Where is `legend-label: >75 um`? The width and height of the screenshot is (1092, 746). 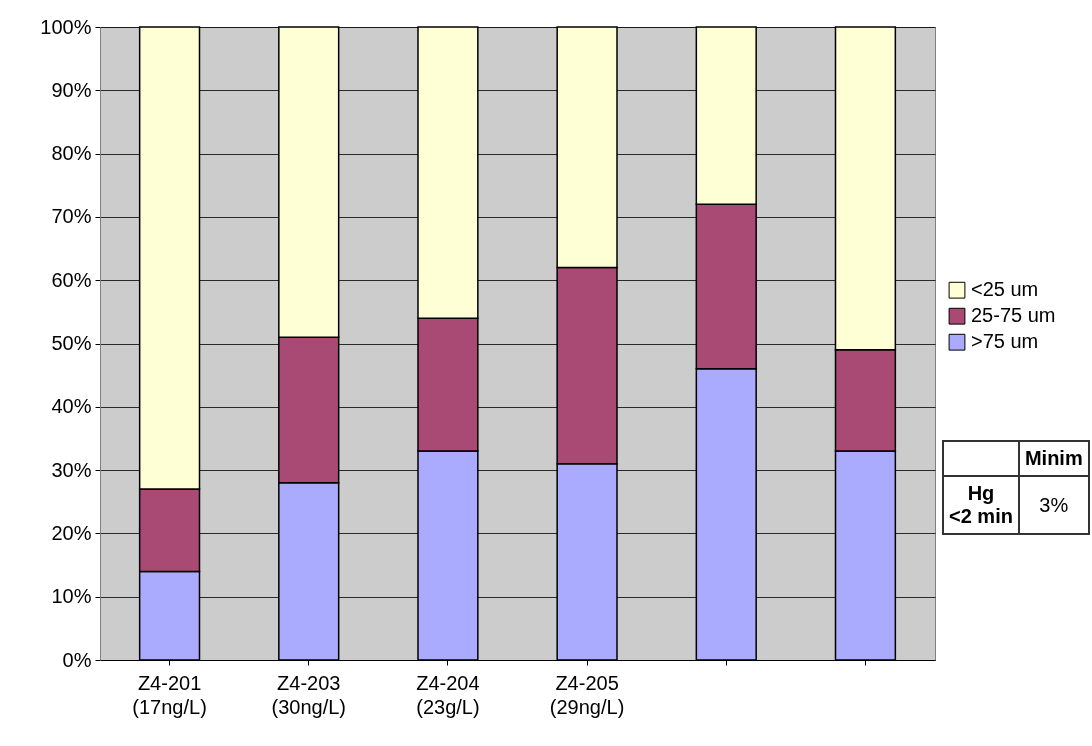 legend-label: >75 um is located at coordinates (1005, 341).